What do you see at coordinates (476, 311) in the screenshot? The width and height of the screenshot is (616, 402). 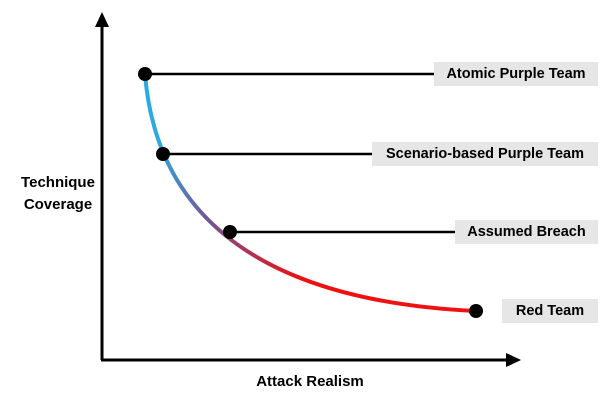 I see `point-red-team` at bounding box center [476, 311].